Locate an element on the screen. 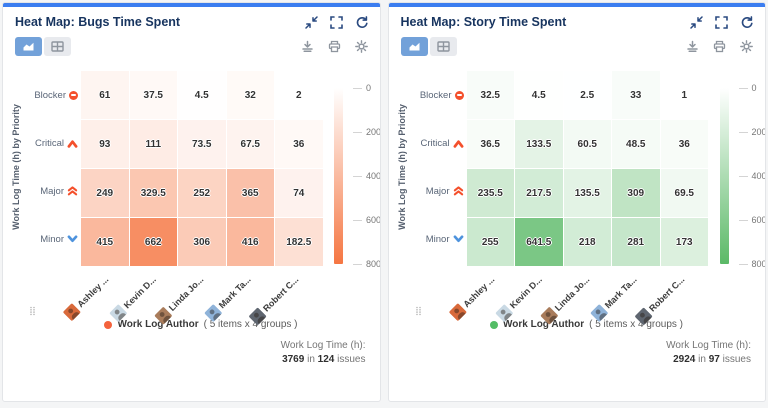 The width and height of the screenshot is (768, 408). heatmap-cell: 173 is located at coordinates (684, 242).